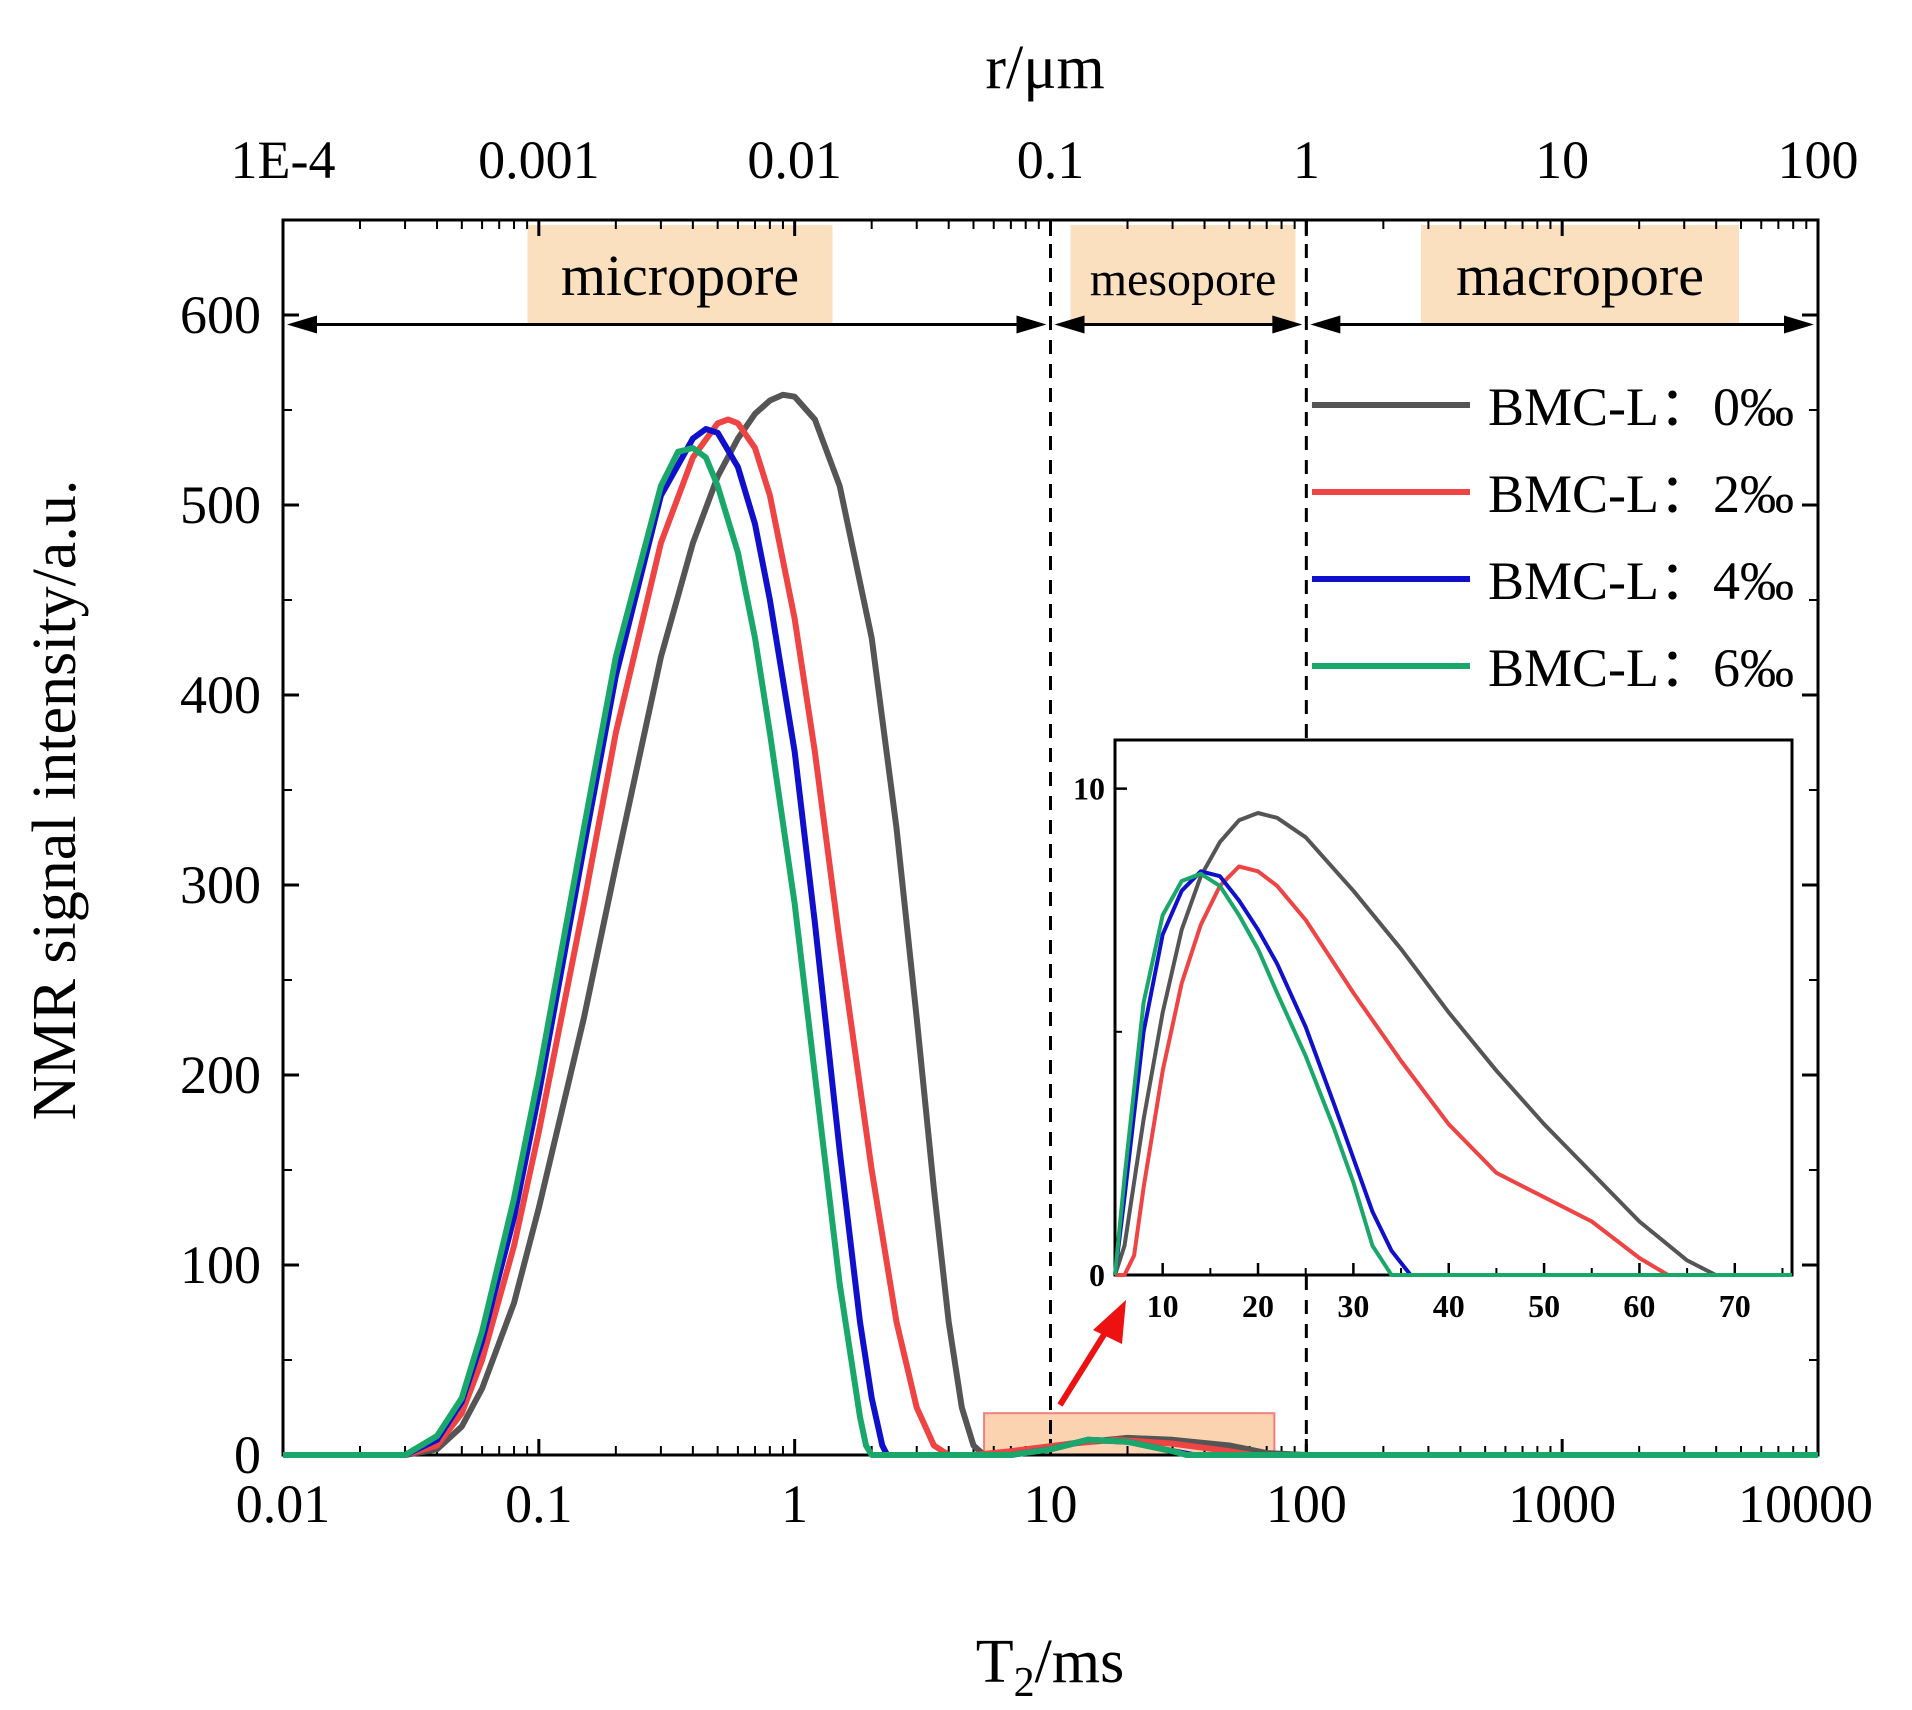  I want to click on y-axis-title: NMR signal intensity/a.u., so click(55, 800).